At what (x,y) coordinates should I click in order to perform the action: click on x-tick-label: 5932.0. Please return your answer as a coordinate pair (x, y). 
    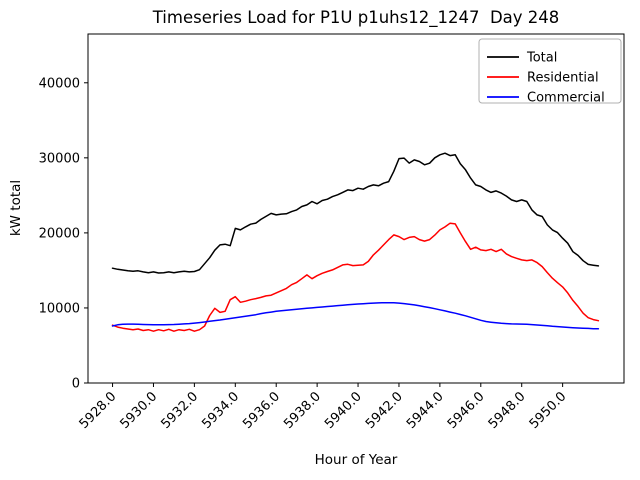
    Looking at the image, I should click on (179, 410).